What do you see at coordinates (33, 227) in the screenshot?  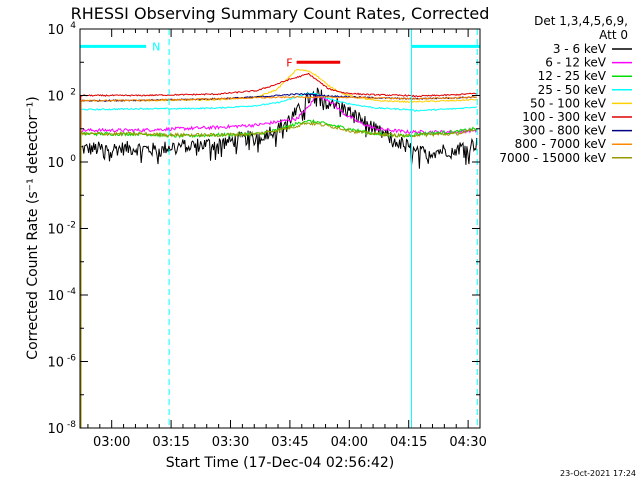 I see `y-axis-label: Corrected Count Rate (s⁻¹ detector⁻¹)` at bounding box center [33, 227].